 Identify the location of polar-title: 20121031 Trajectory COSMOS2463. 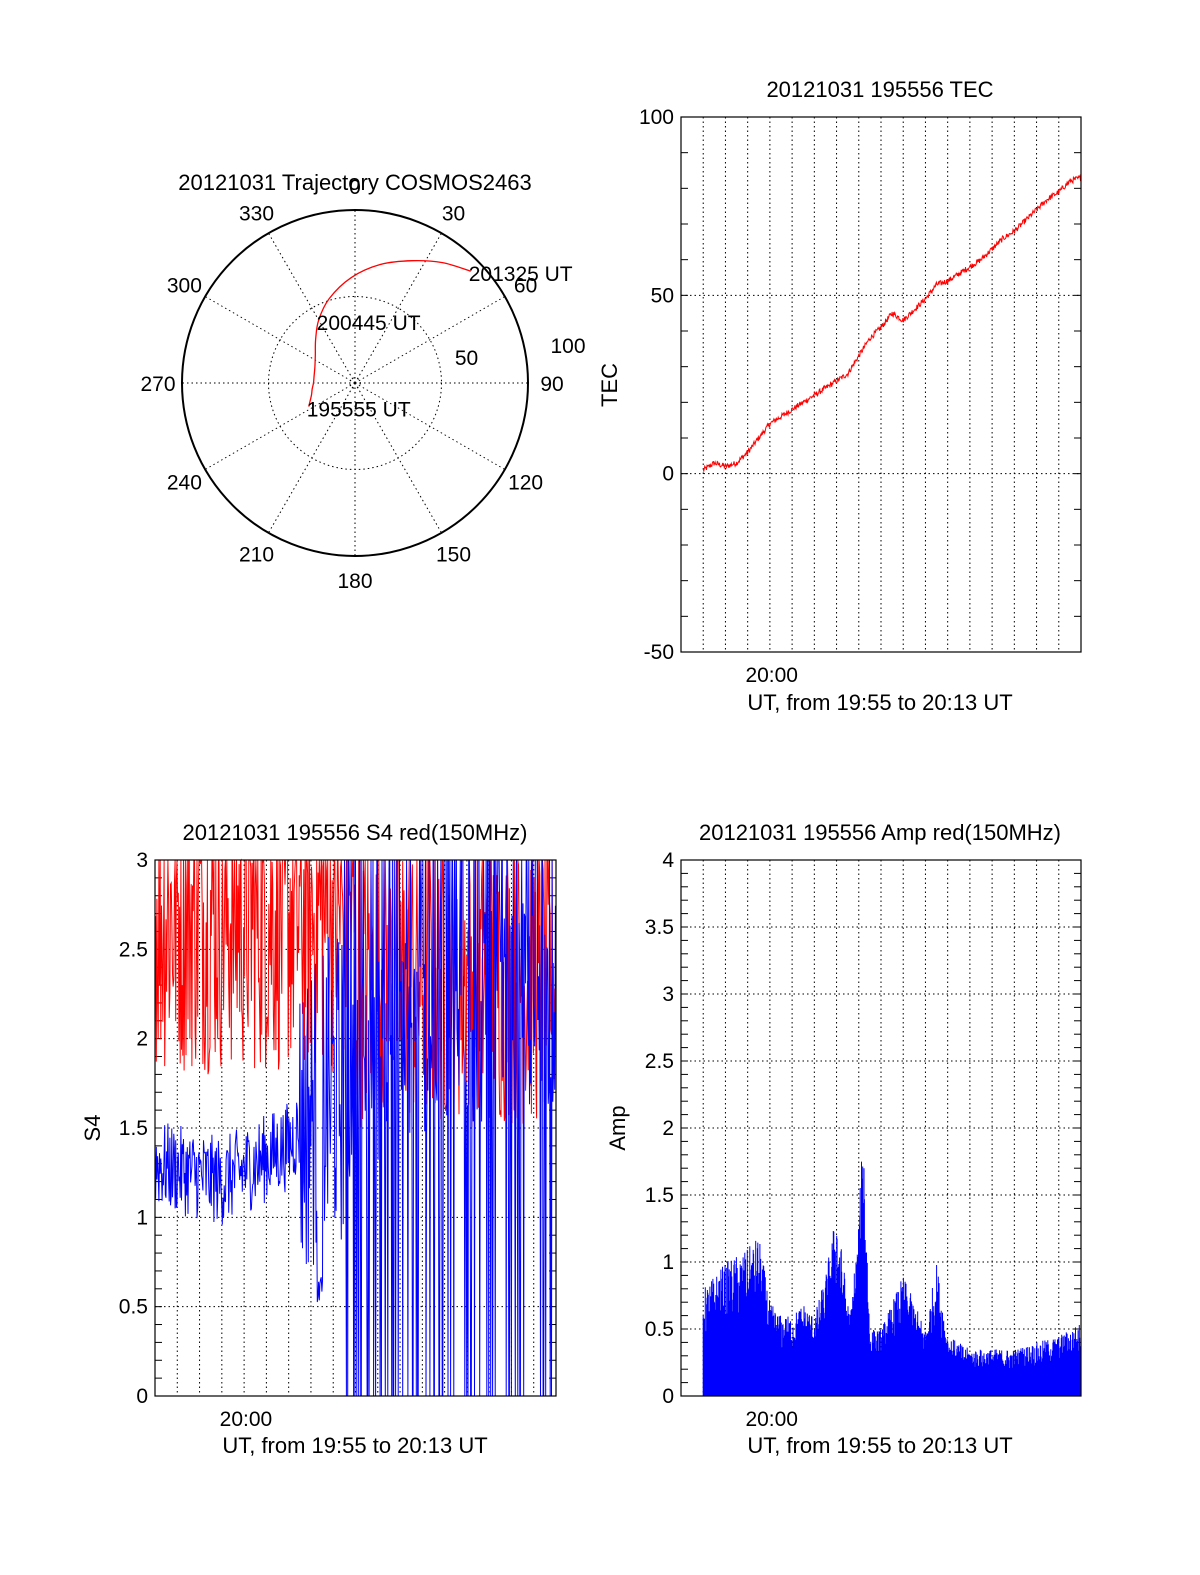
(354, 182).